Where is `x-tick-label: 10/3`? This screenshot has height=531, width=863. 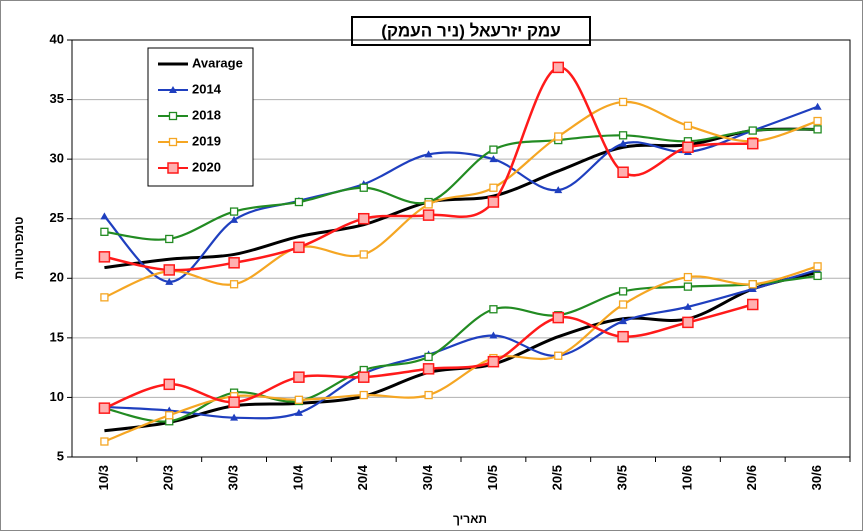 x-tick-label: 10/3 is located at coordinates (103, 477).